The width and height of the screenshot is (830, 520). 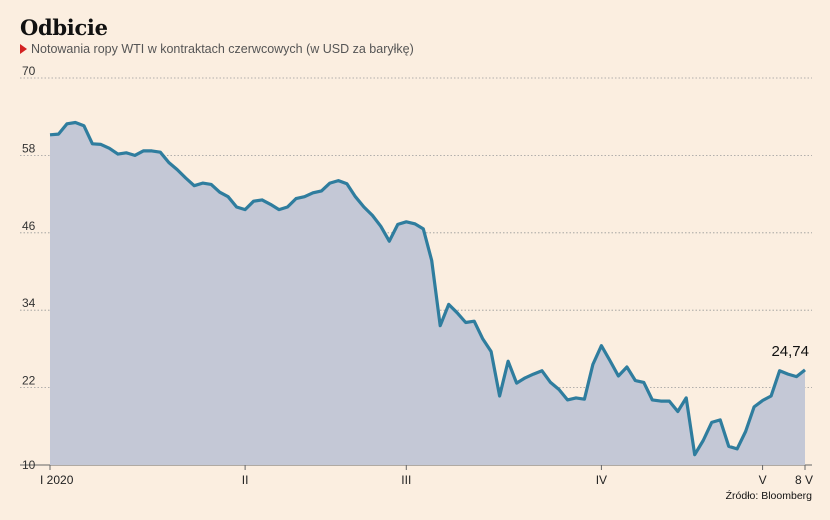 What do you see at coordinates (406, 480) in the screenshot?
I see `x-tick-label-2: III` at bounding box center [406, 480].